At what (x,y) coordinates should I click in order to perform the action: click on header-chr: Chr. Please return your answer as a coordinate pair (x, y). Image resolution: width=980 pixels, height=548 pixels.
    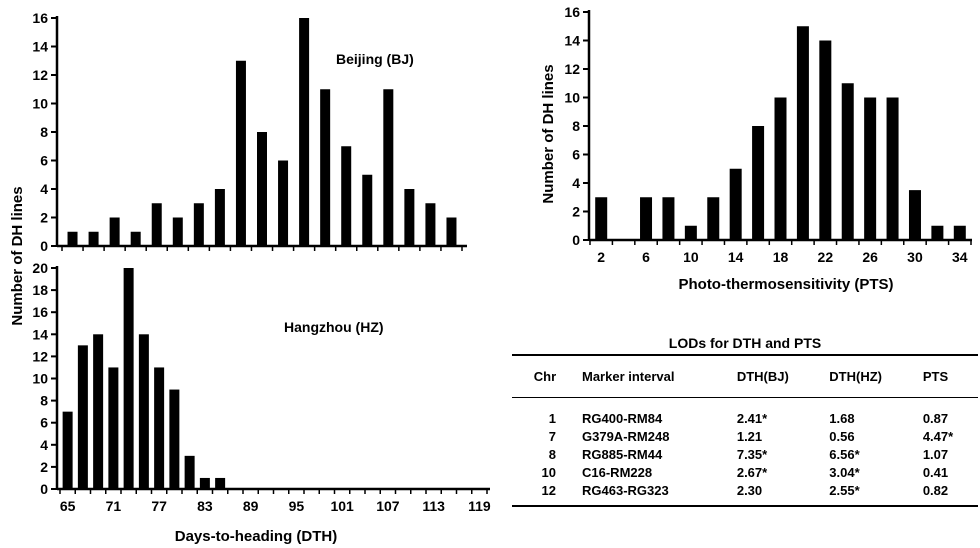
    Looking at the image, I should click on (545, 376).